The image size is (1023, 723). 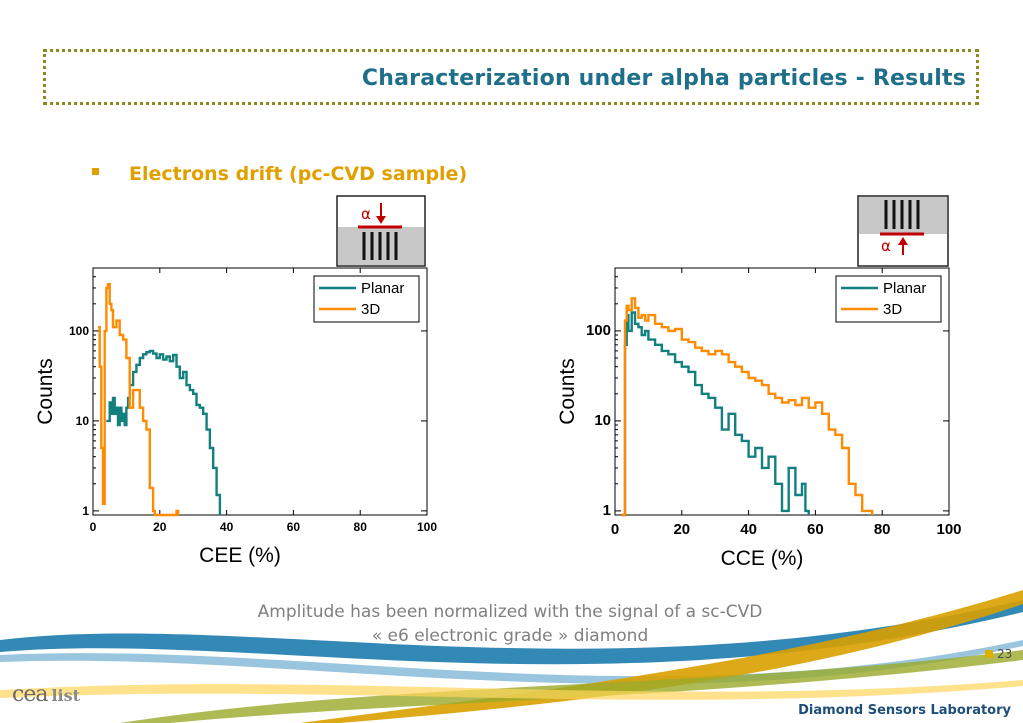 What do you see at coordinates (380, 246) in the screenshot?
I see `inset-left-electrodes` at bounding box center [380, 246].